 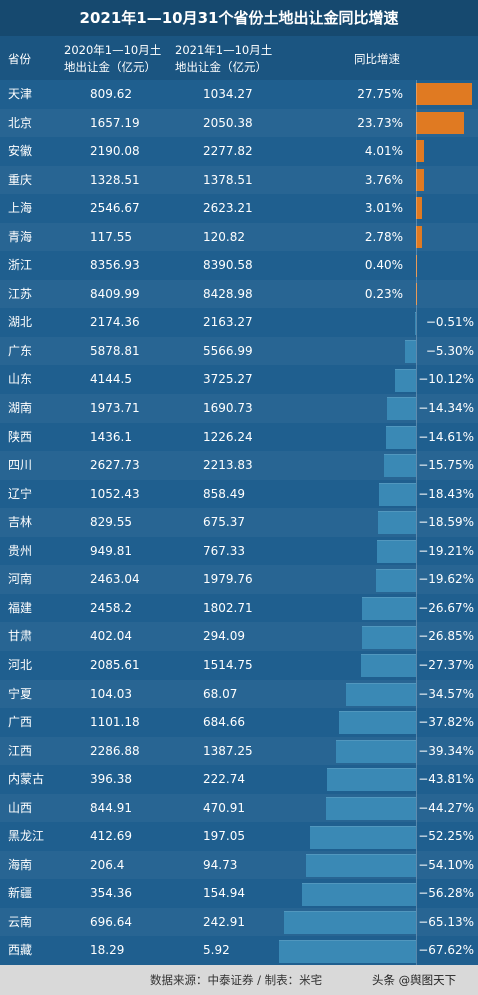 What do you see at coordinates (221, 67) in the screenshot?
I see `header-2021-line2: 地出让金（亿元）` at bounding box center [221, 67].